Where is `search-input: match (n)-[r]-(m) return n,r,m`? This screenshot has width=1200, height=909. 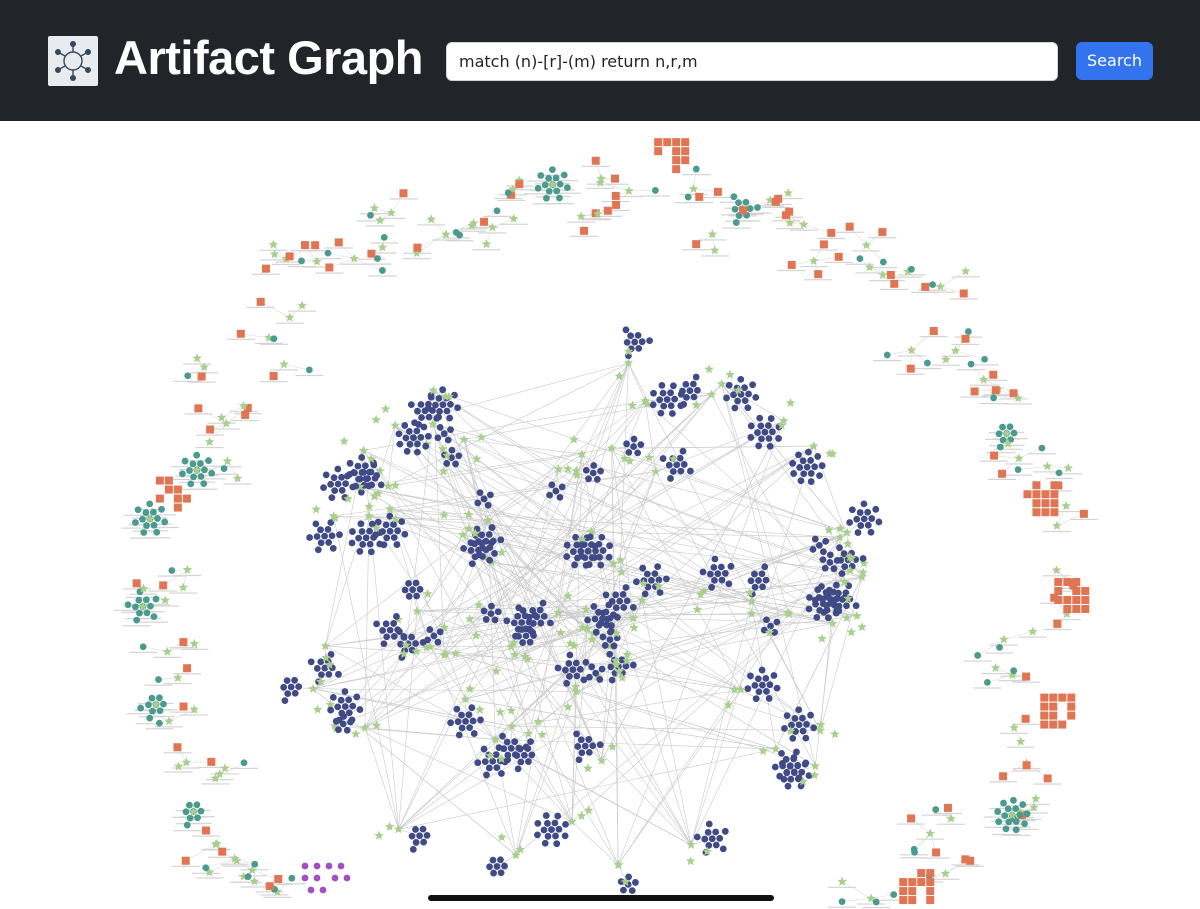
search-input: match (n)-[r]-(m) return n,r,m is located at coordinates (752, 61).